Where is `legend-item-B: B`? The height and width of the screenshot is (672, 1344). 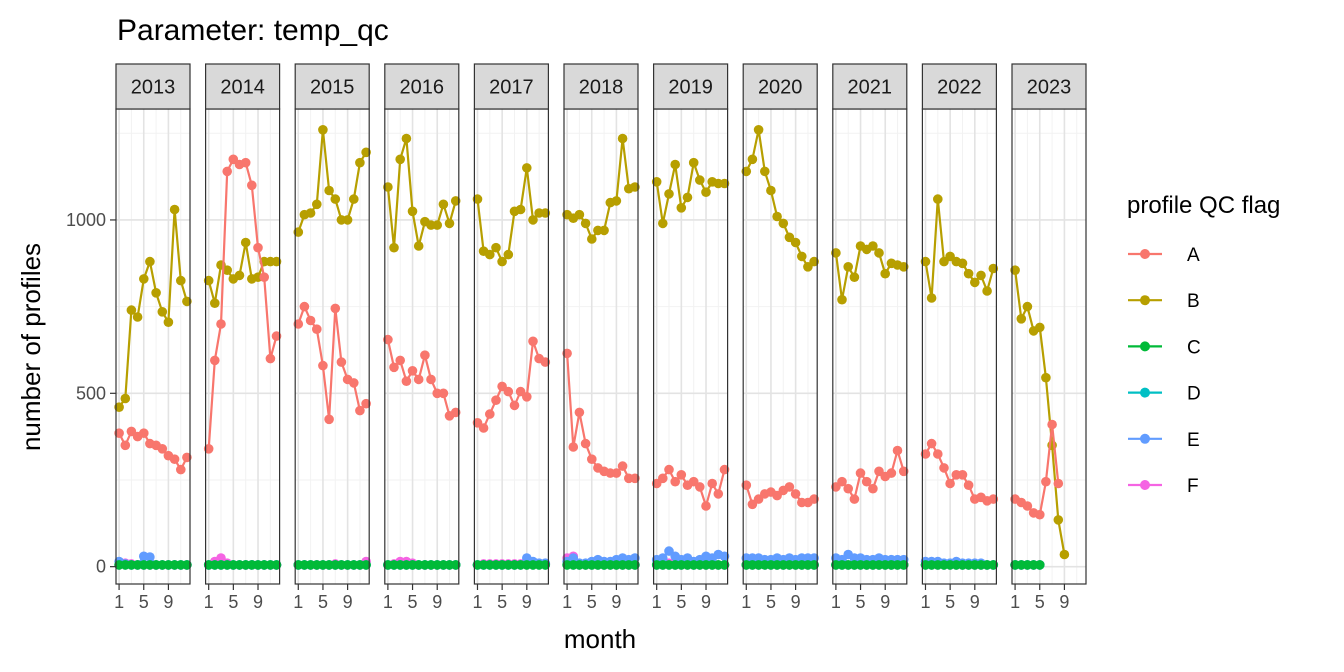
legend-item-B: B is located at coordinates (1164, 301).